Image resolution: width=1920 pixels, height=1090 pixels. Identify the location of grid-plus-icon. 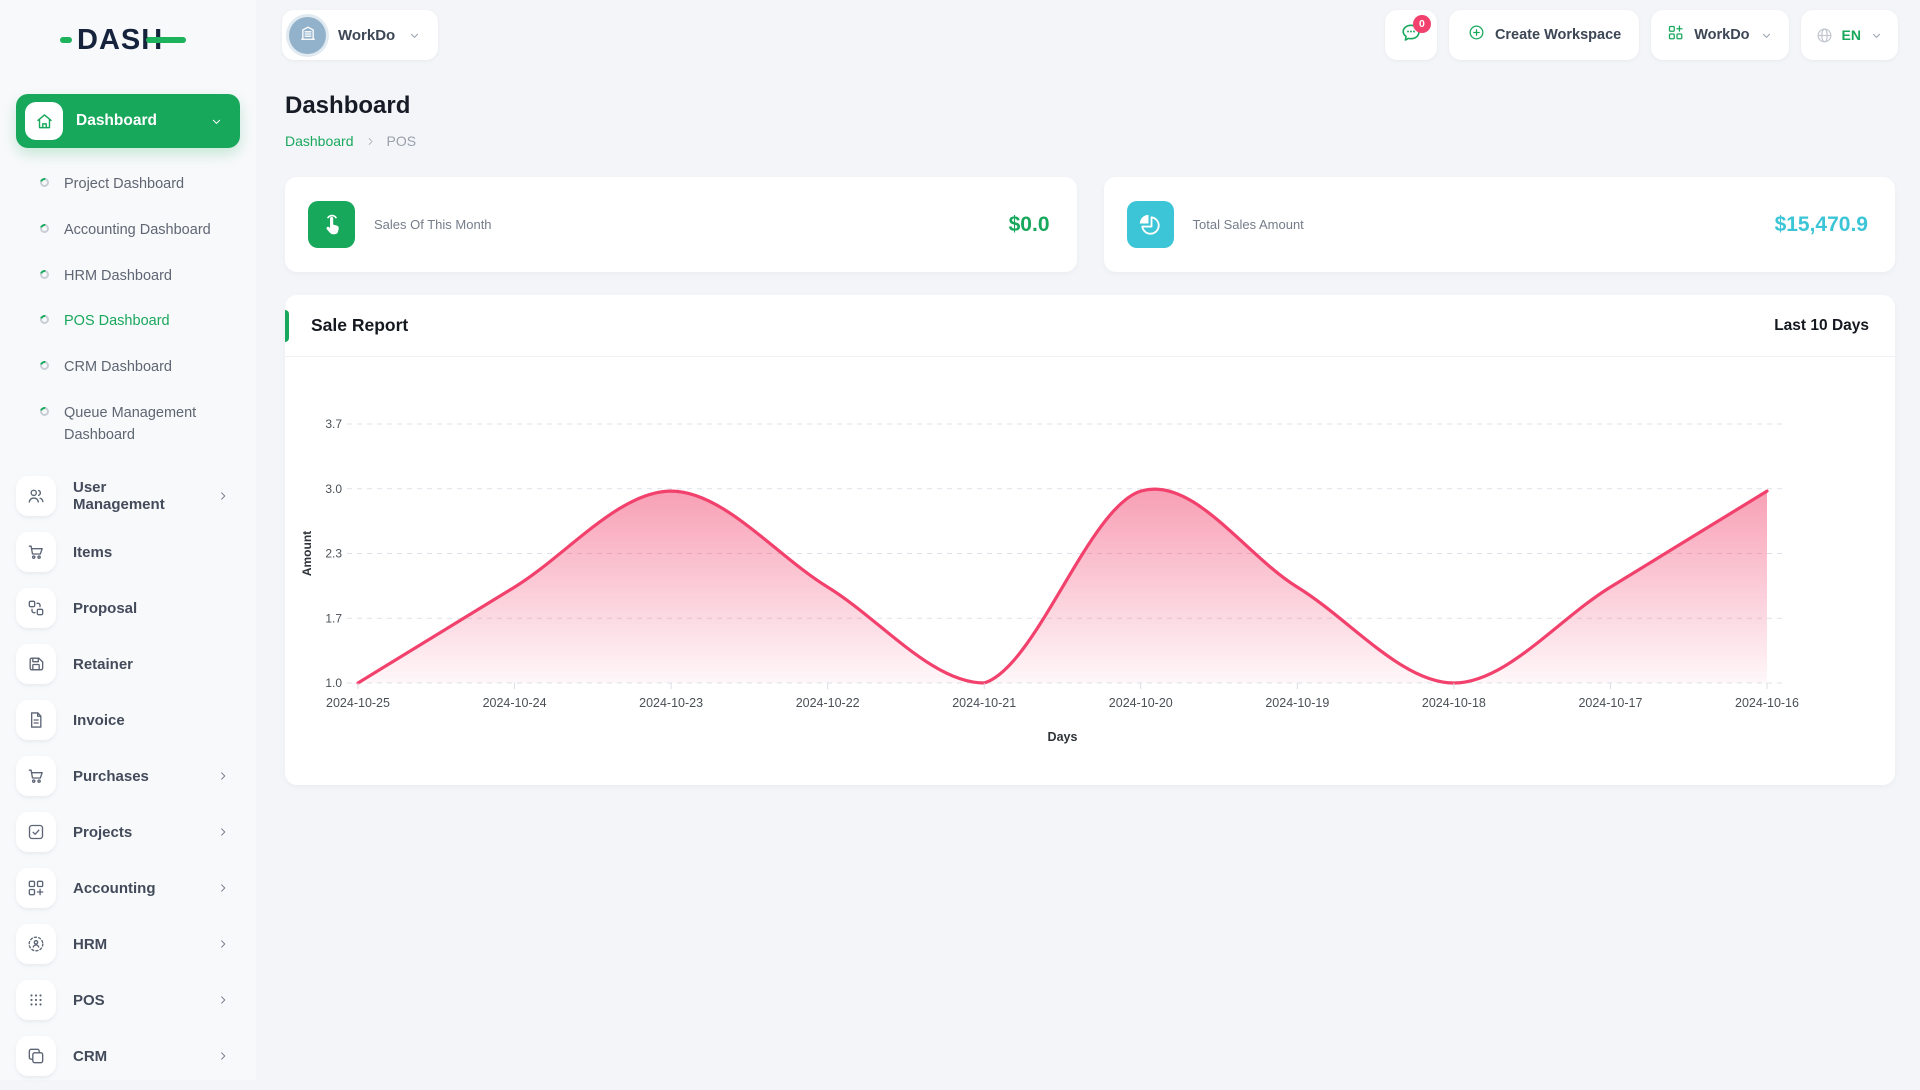
(1675, 35).